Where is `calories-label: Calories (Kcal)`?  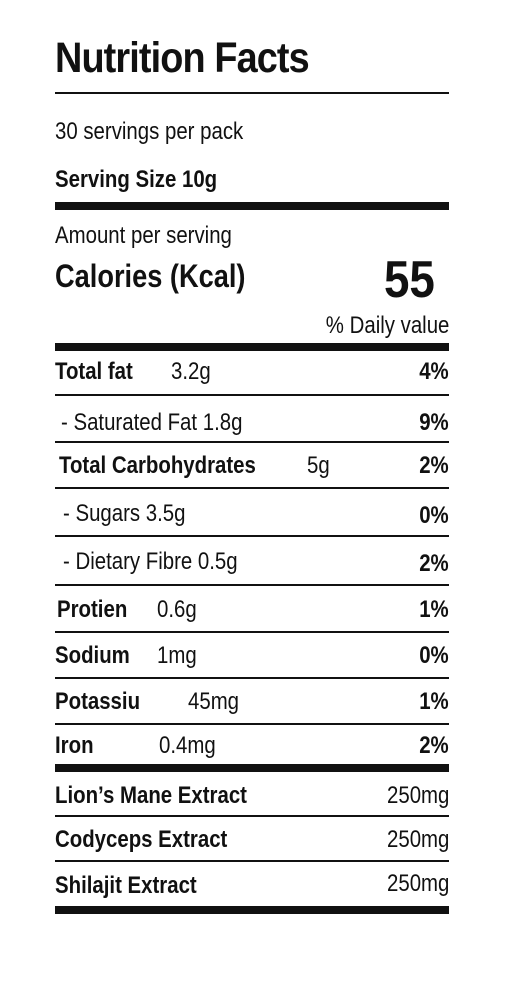 calories-label: Calories (Kcal) is located at coordinates (150, 276).